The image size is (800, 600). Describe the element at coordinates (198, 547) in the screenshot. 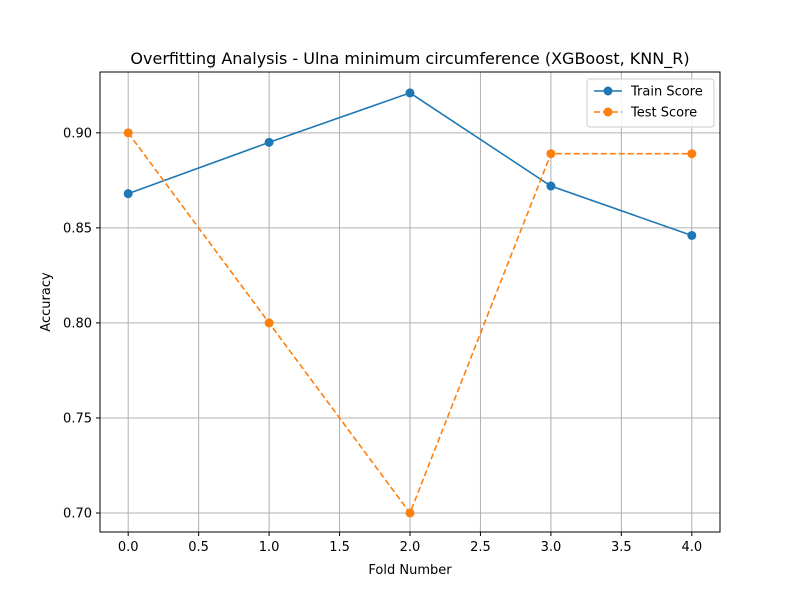

I see `x-tick-label: 0.5` at that location.